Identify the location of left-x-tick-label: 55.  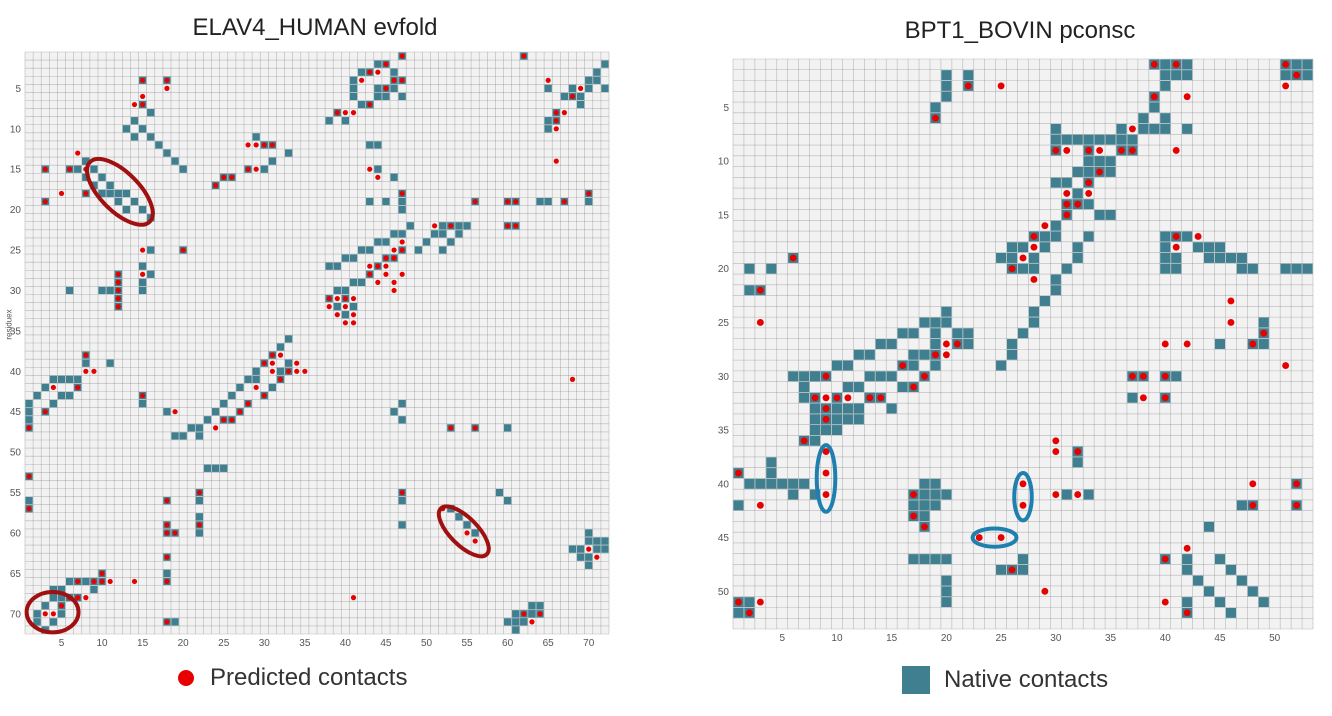
(467, 643).